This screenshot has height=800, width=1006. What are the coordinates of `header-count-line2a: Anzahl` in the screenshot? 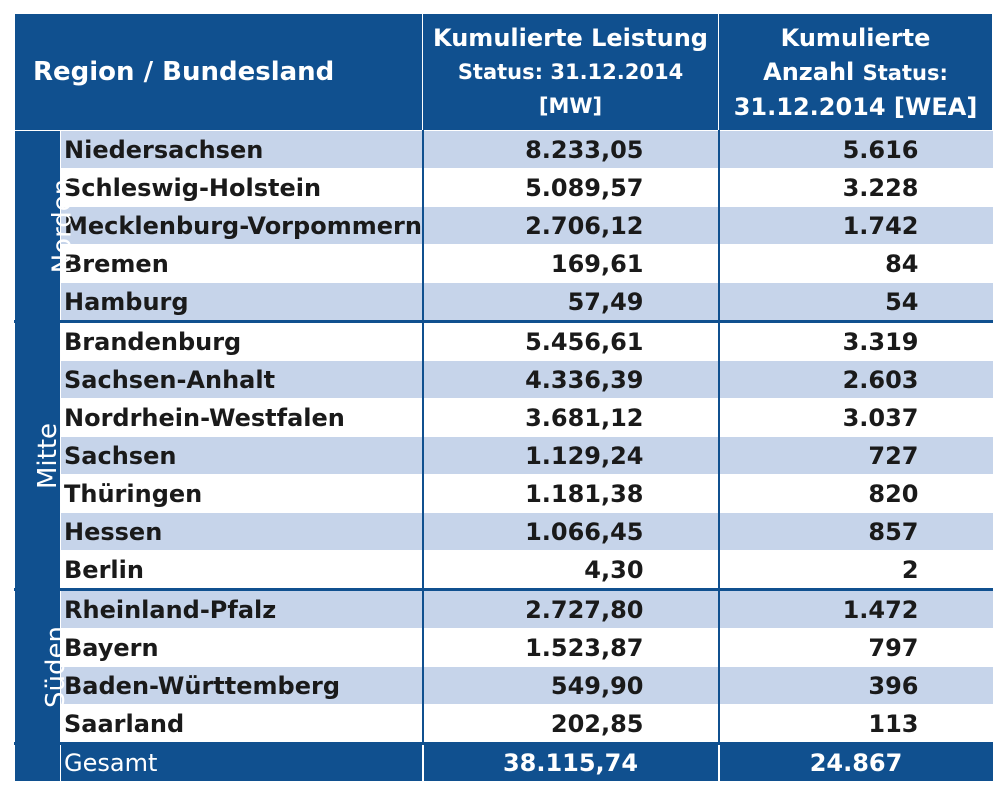 It's located at (809, 71).